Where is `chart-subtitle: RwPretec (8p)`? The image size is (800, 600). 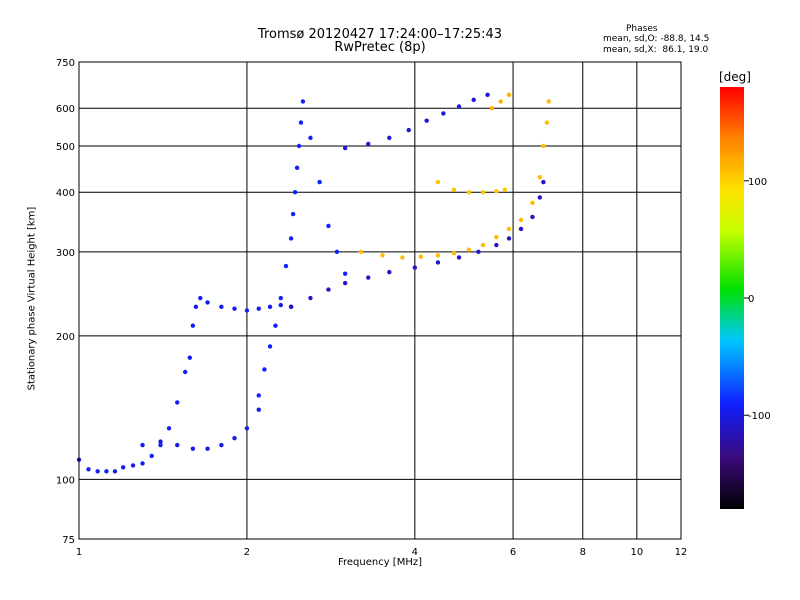 chart-subtitle: RwPretec (8p) is located at coordinates (380, 47).